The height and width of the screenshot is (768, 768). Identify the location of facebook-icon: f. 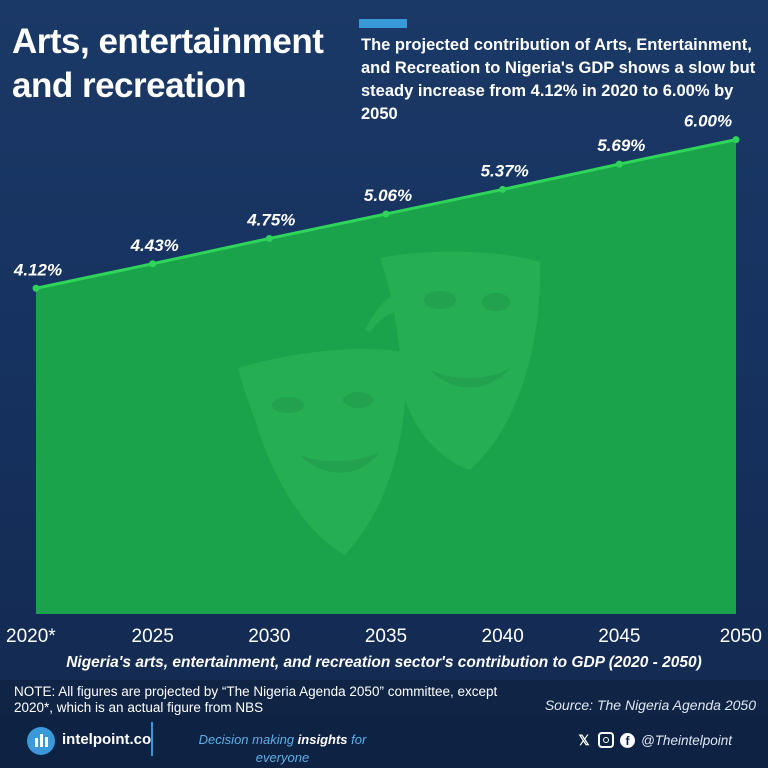
(627, 740).